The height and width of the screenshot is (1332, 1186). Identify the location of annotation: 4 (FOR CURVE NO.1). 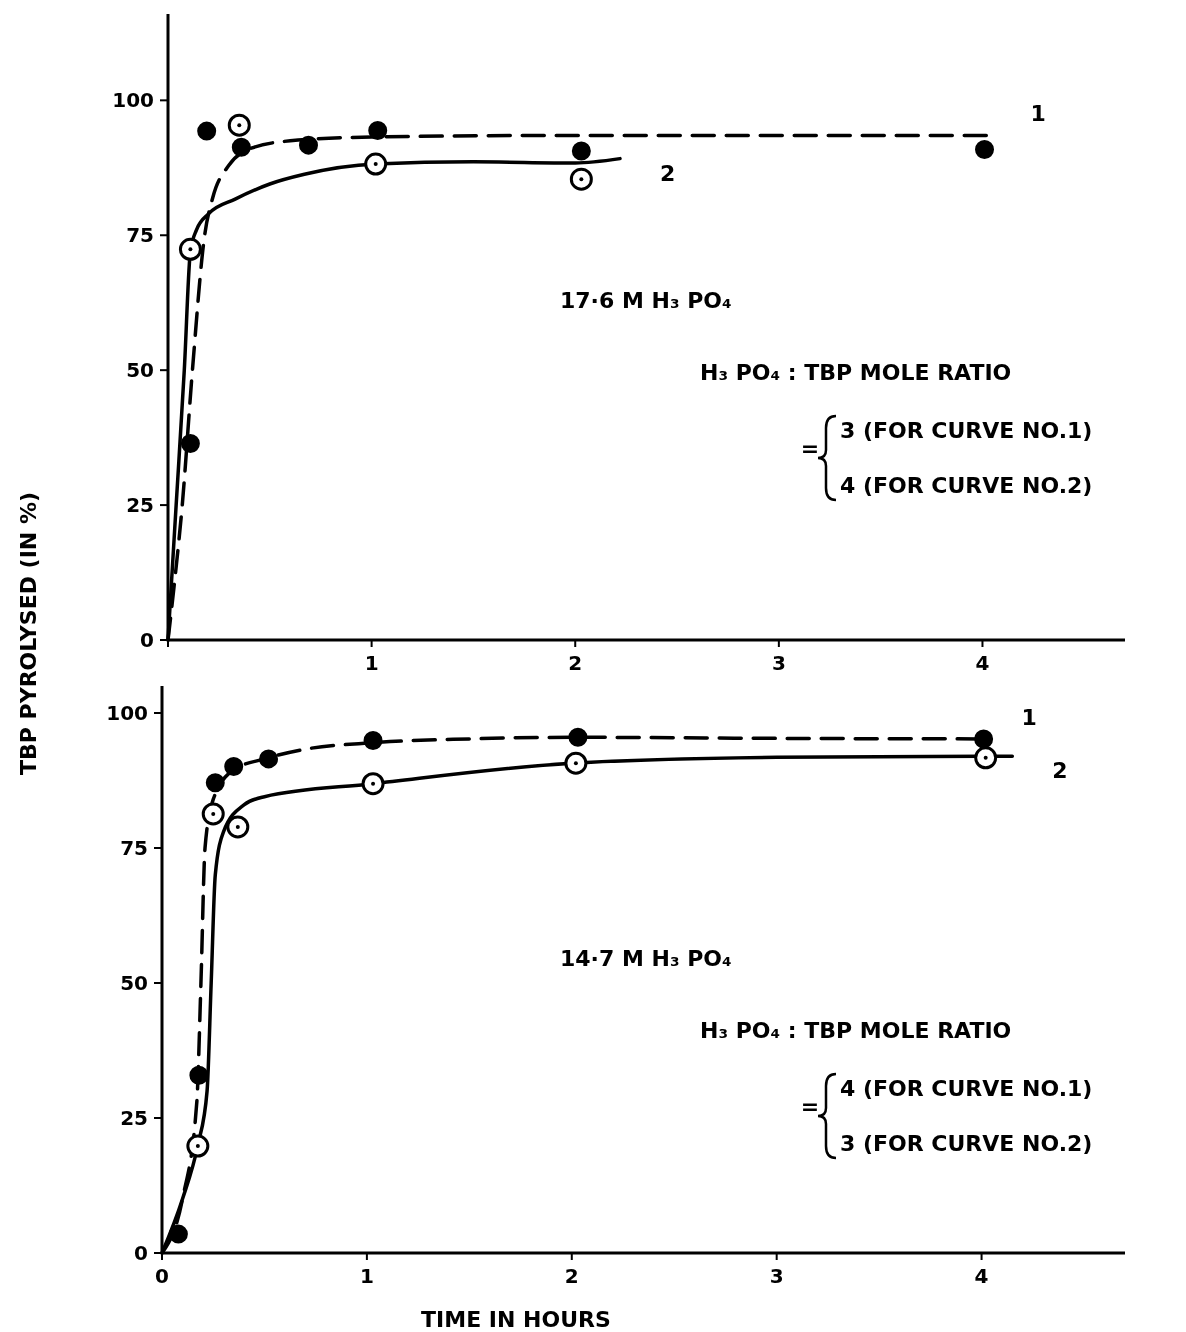
(966, 1088).